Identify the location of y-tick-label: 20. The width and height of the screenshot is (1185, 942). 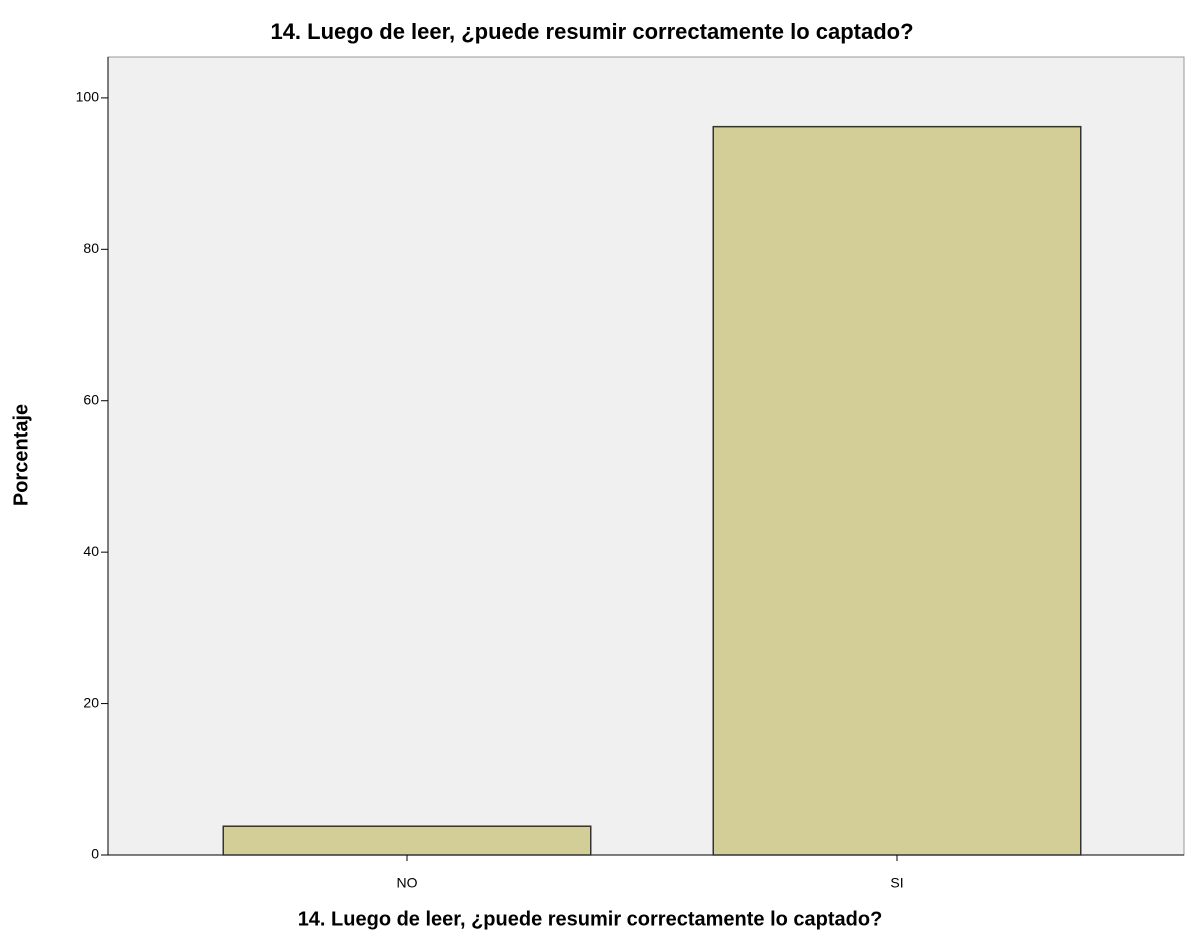
(91, 702).